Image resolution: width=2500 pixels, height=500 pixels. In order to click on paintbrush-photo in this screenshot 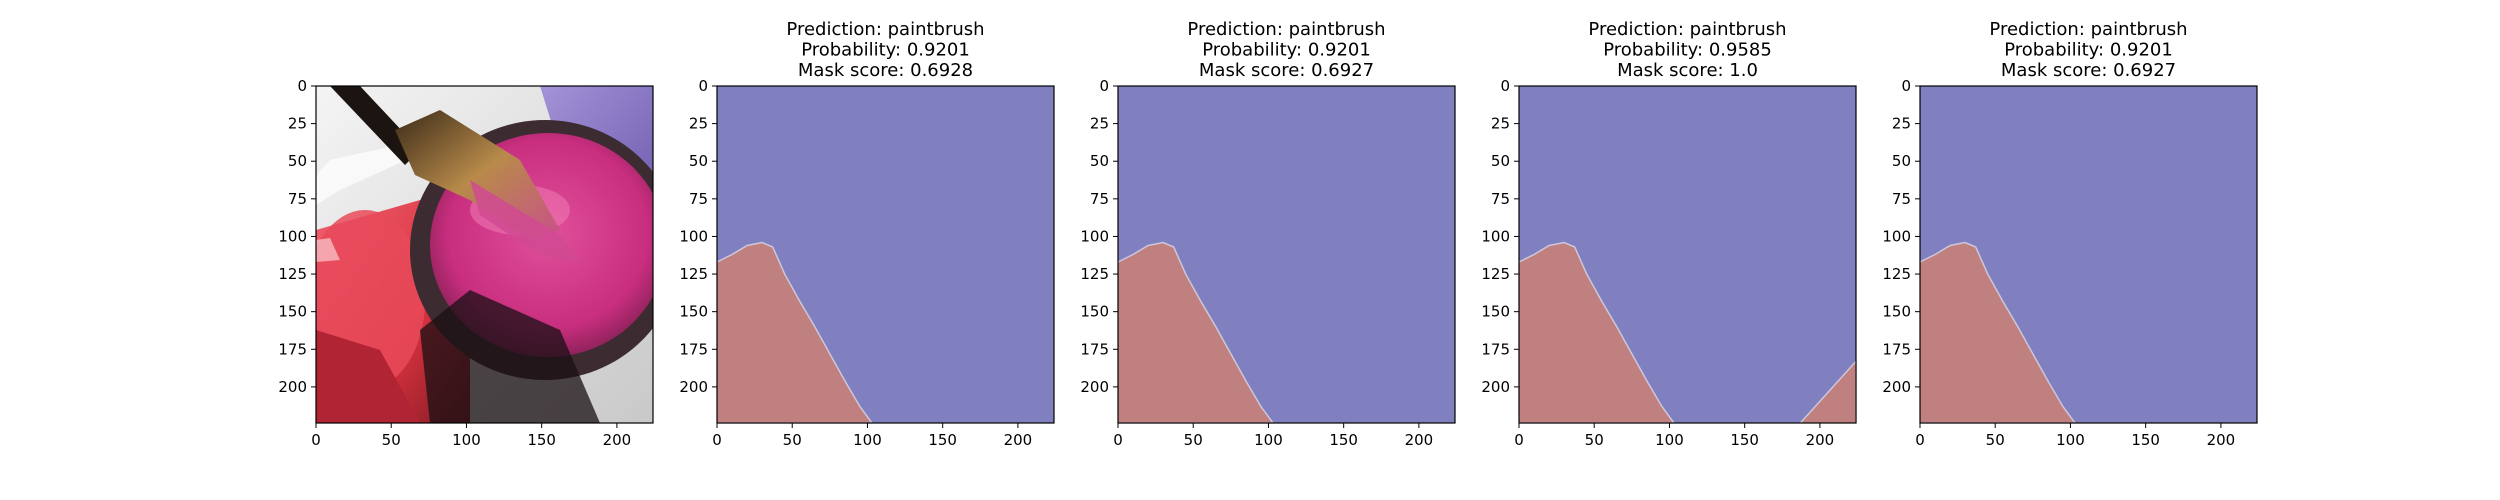, I will do `click(484, 254)`.